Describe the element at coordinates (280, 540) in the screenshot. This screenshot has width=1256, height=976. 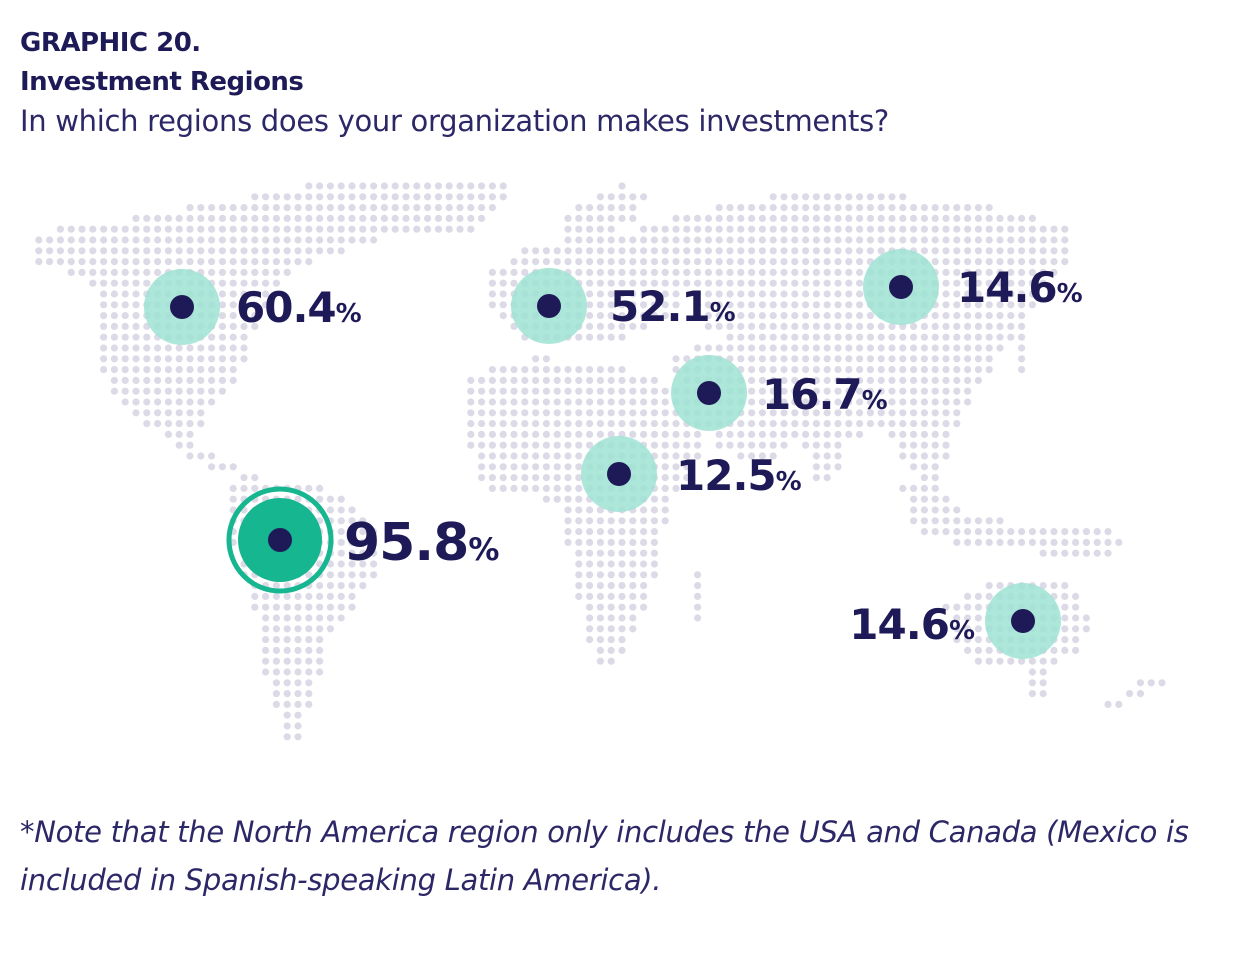
I see `marker-dot` at that location.